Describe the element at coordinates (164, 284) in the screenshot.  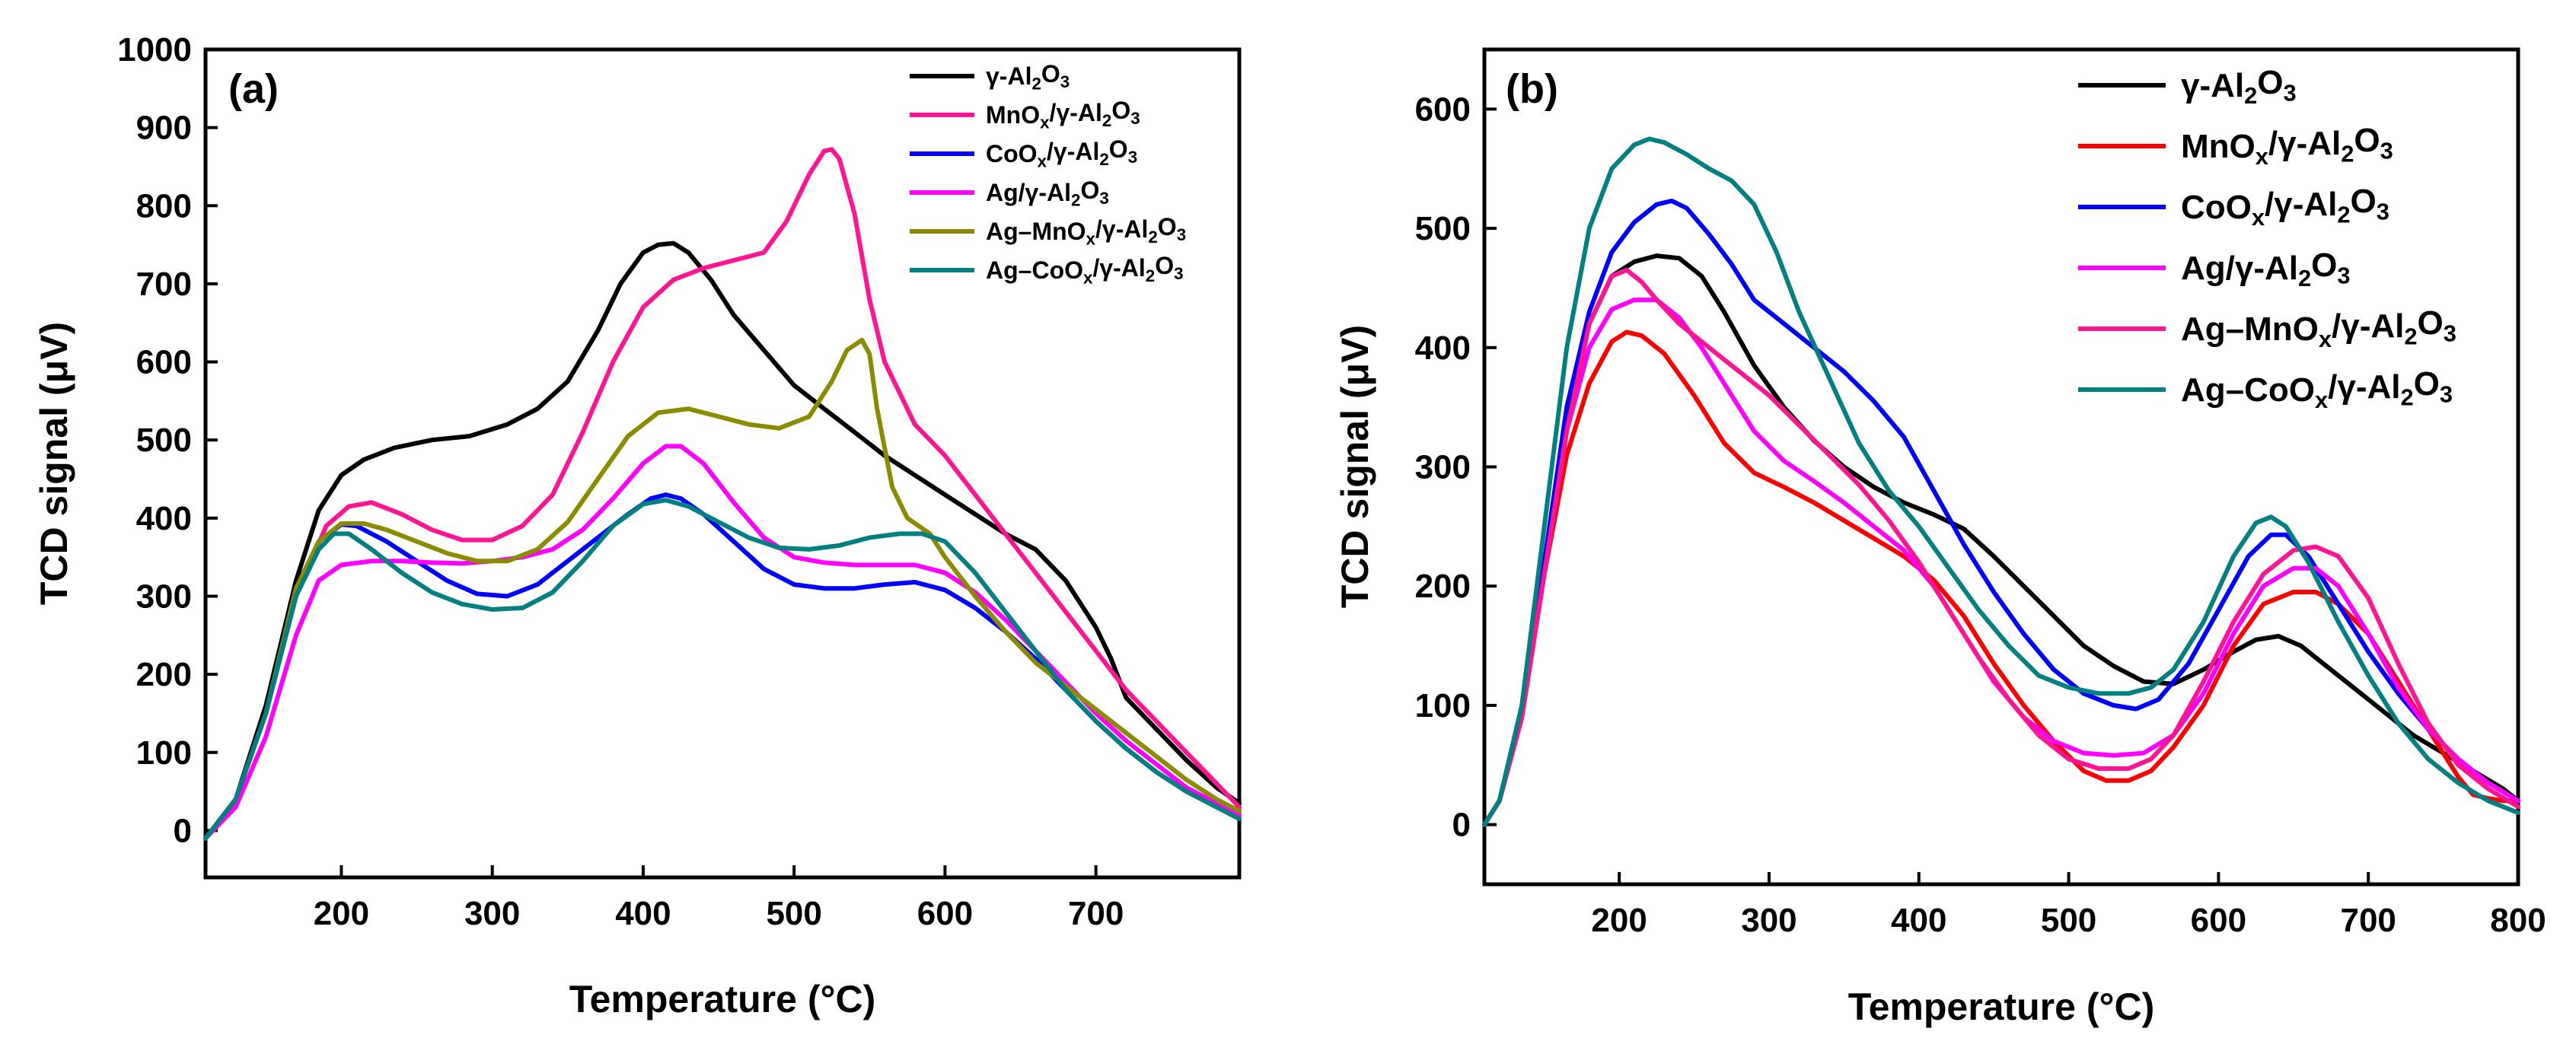
I see `y-tick-label: 700` at that location.